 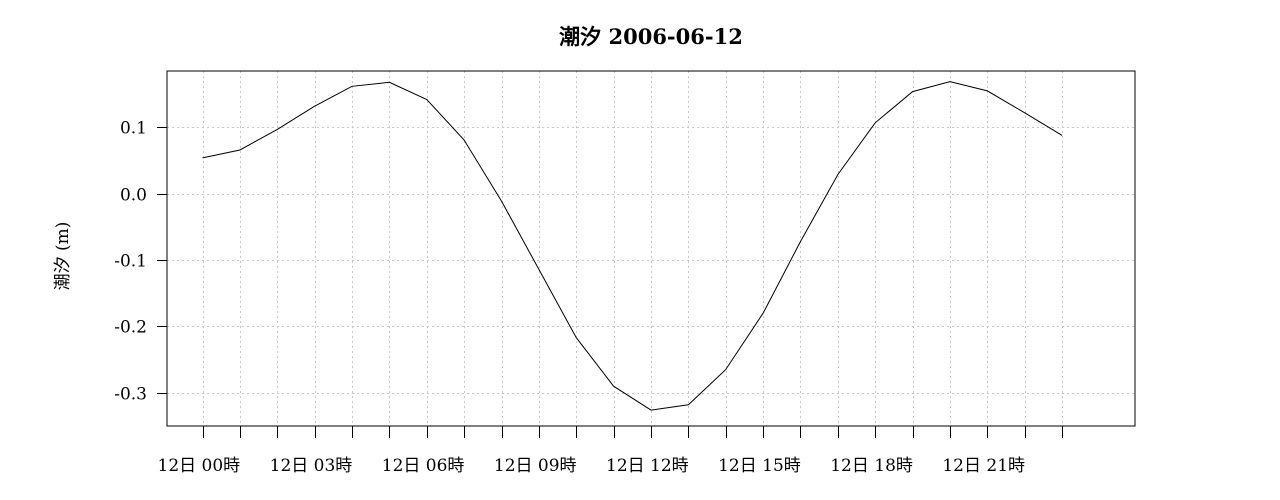 I want to click on y-tick-label: -0.1, so click(x=130, y=262).